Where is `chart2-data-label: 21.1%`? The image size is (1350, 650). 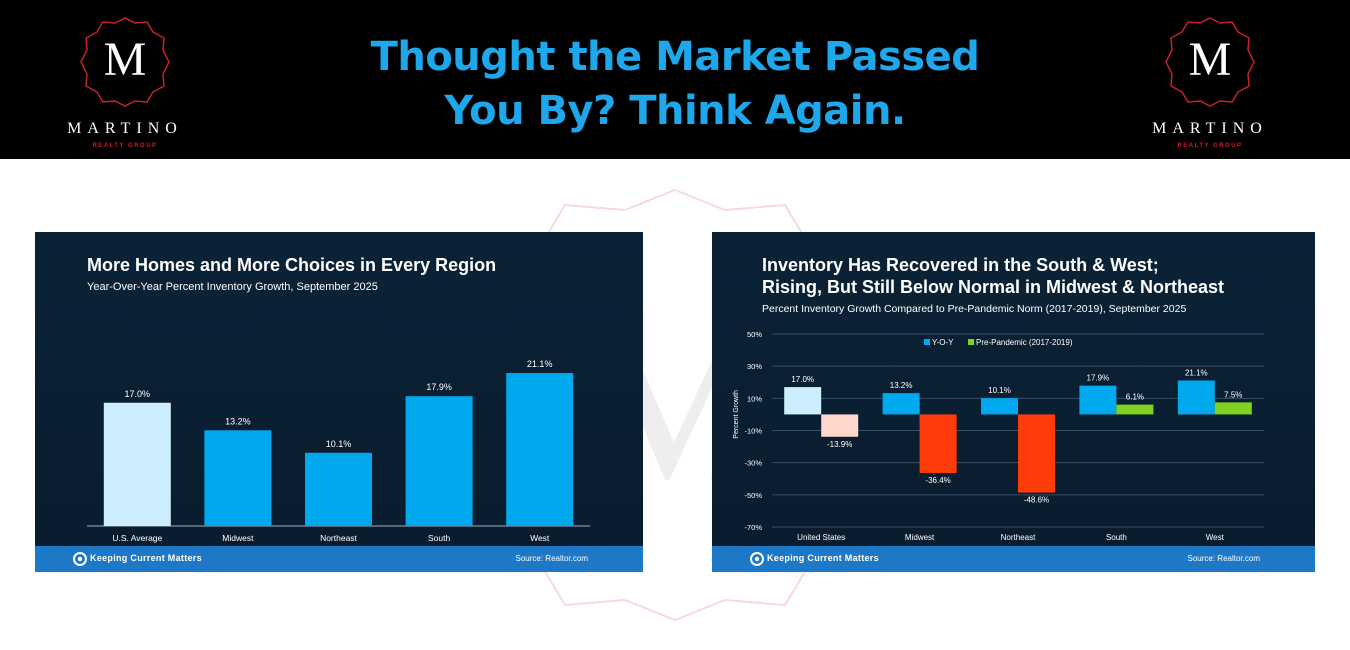
chart2-data-label: 21.1% is located at coordinates (1196, 372).